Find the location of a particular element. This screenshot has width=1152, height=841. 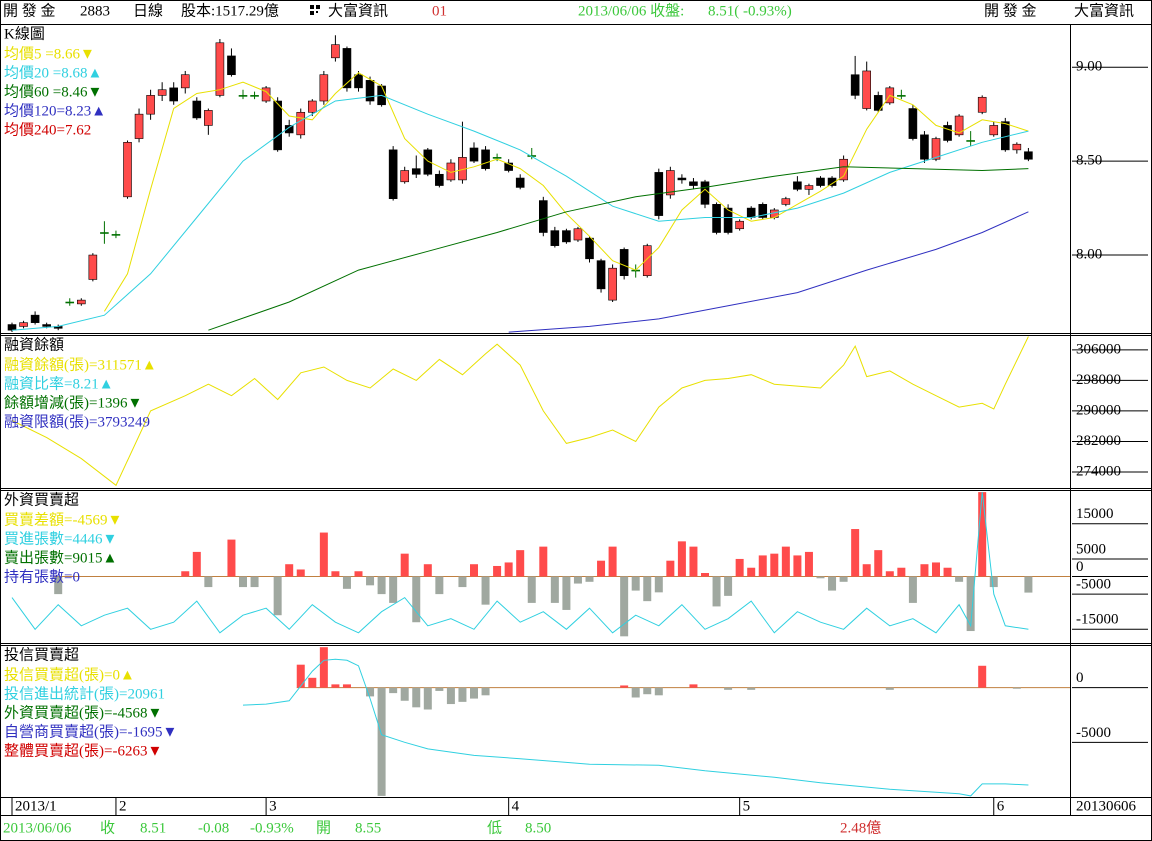

stock-code: 2883 is located at coordinates (95, 11).